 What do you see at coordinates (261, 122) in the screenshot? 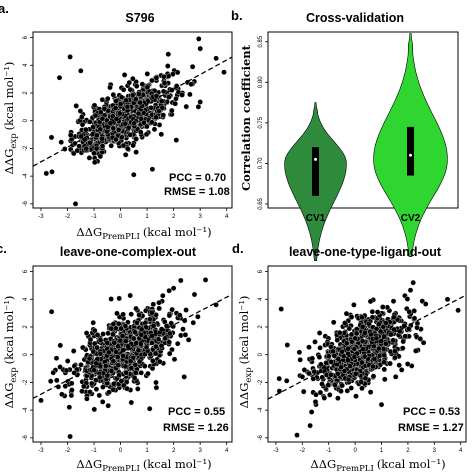
I see `y-tick-label: 0.75` at bounding box center [261, 122].